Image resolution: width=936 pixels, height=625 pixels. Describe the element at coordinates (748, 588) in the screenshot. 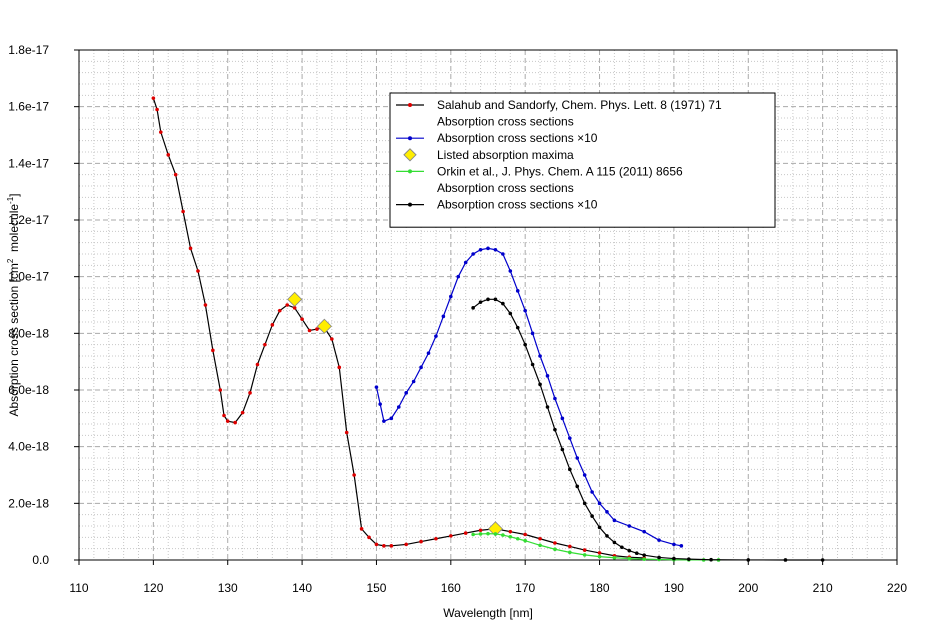

I see `x-tick-label: 200` at that location.